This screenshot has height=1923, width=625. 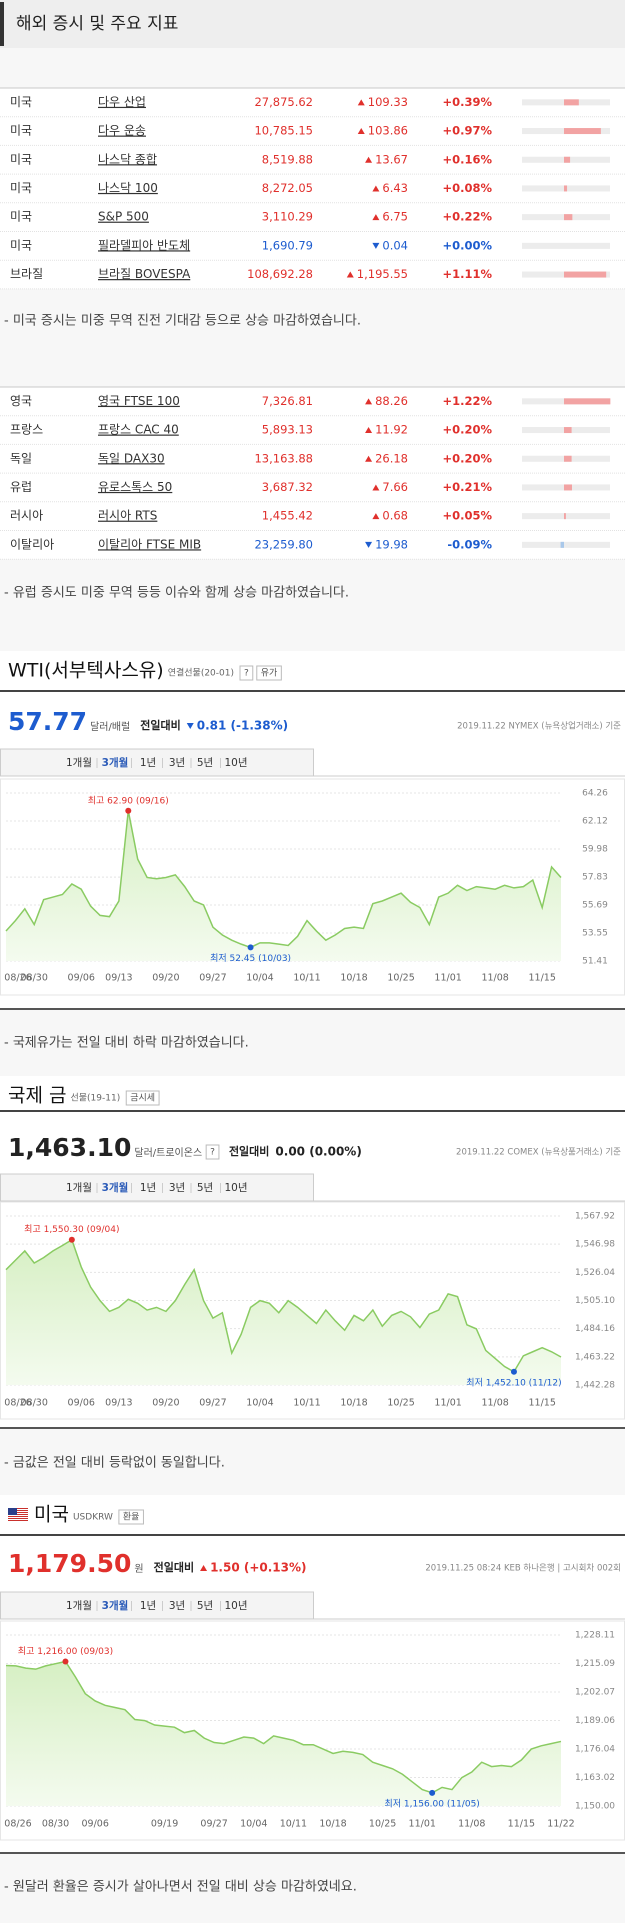 What do you see at coordinates (523, 1568) in the screenshot?
I see `source: 2019.11.25 08:24 KEB 하나은행 | 고시회차 002회` at bounding box center [523, 1568].